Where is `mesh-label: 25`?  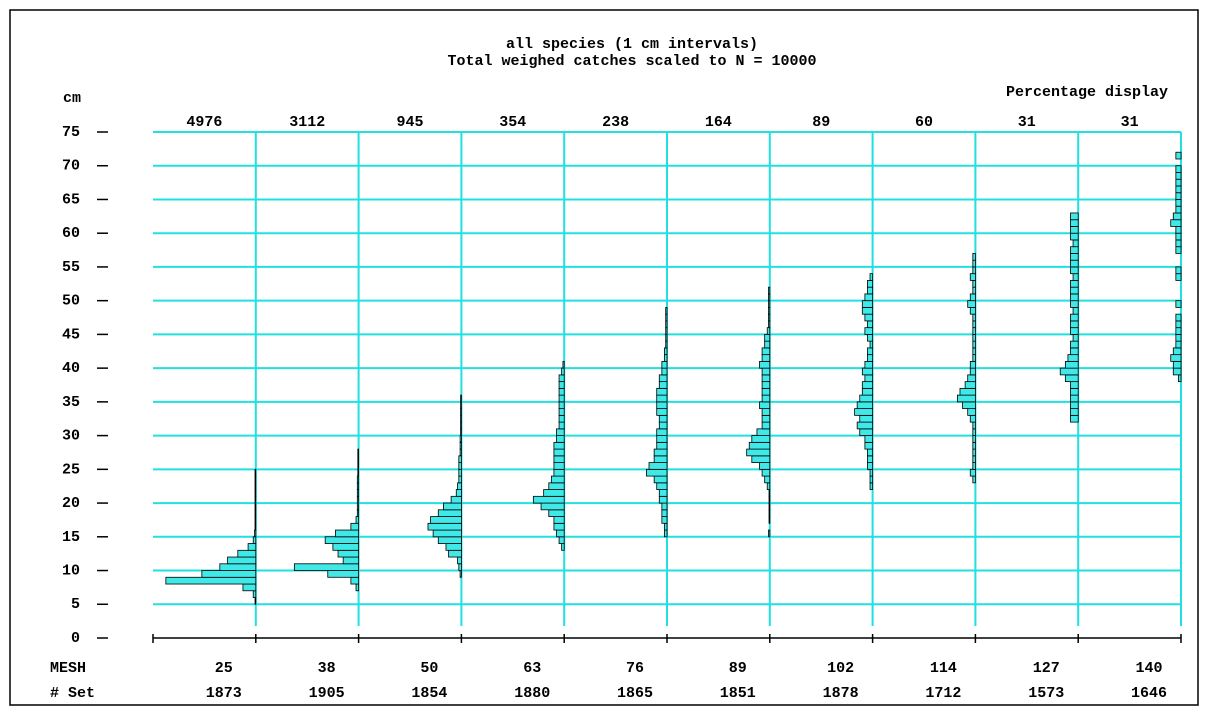 mesh-label: 25 is located at coordinates (224, 668).